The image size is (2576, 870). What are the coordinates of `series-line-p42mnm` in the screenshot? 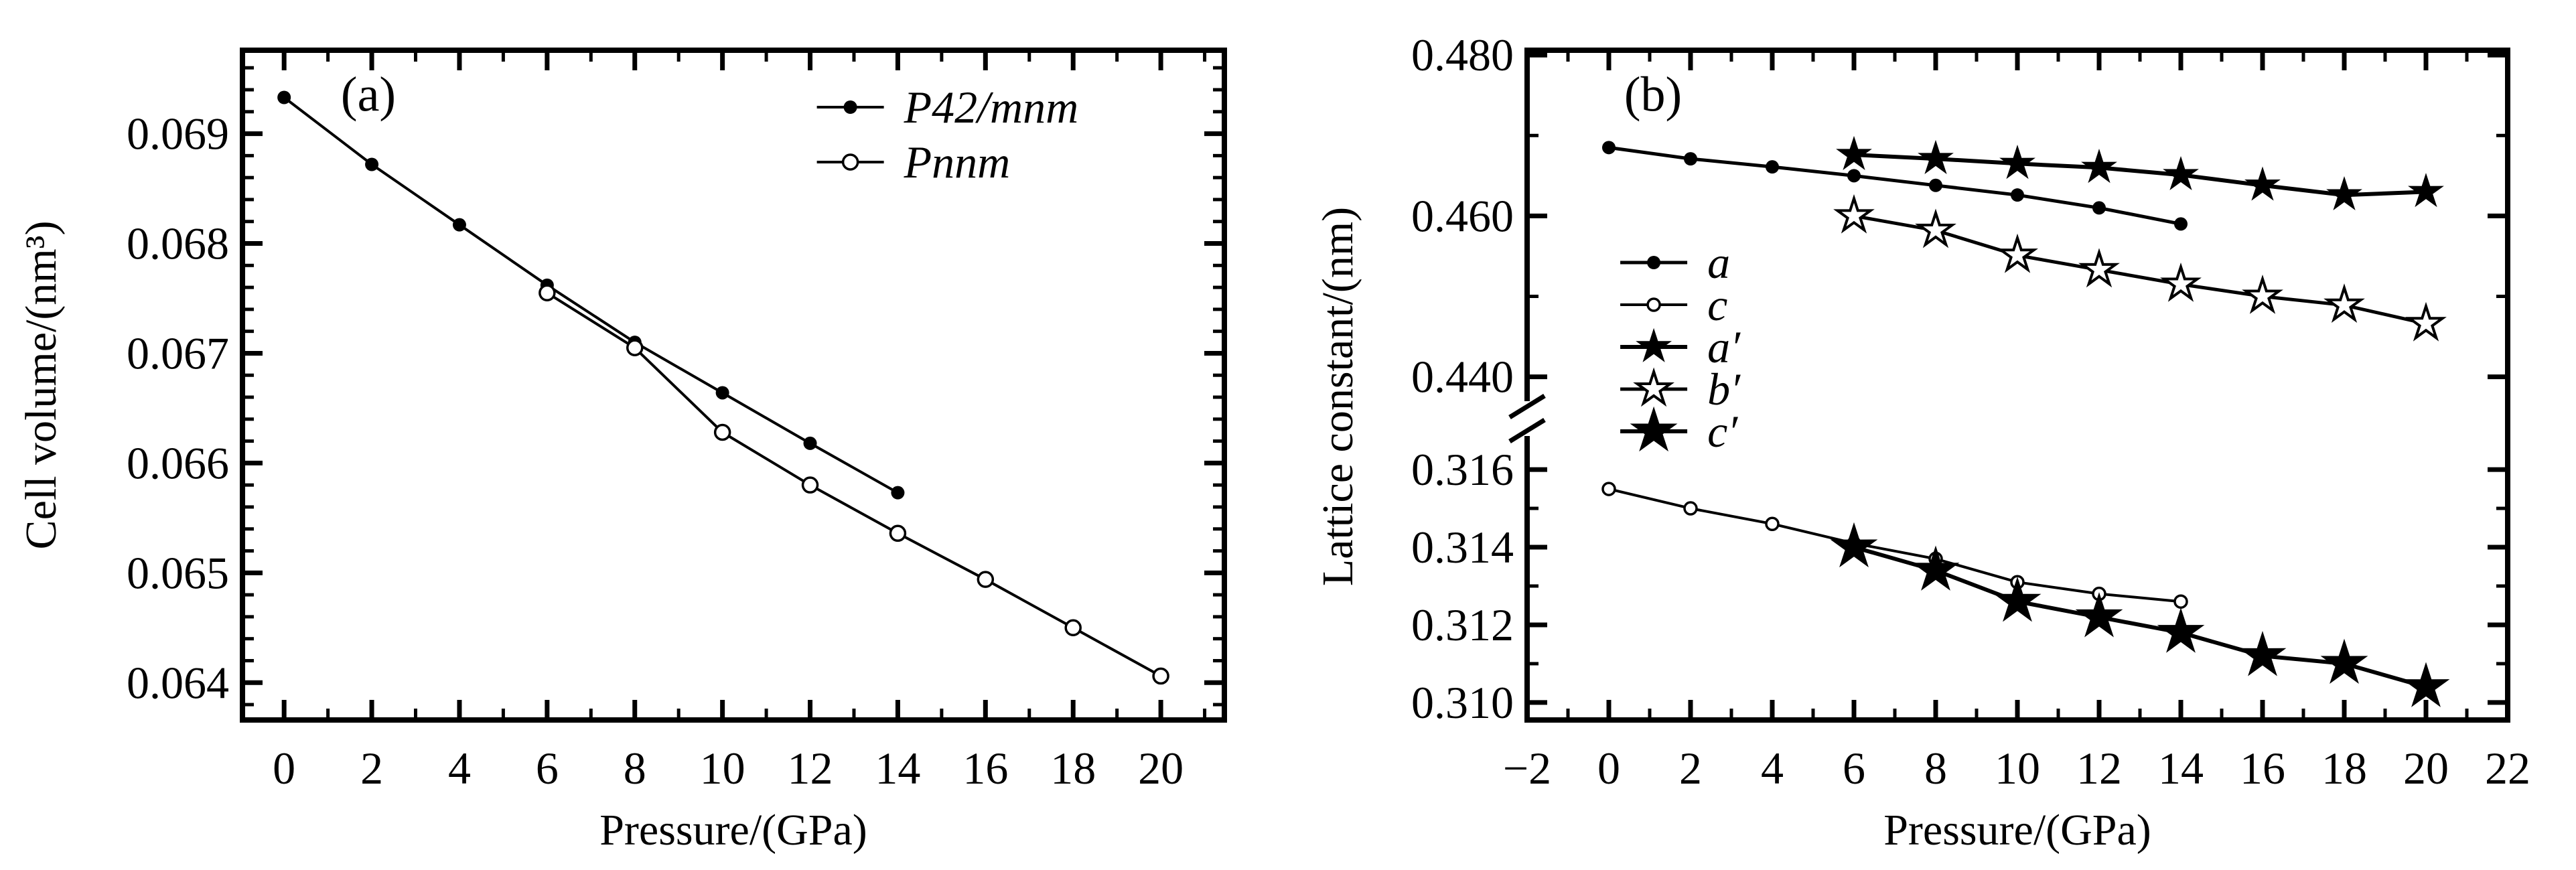 It's located at (591, 295).